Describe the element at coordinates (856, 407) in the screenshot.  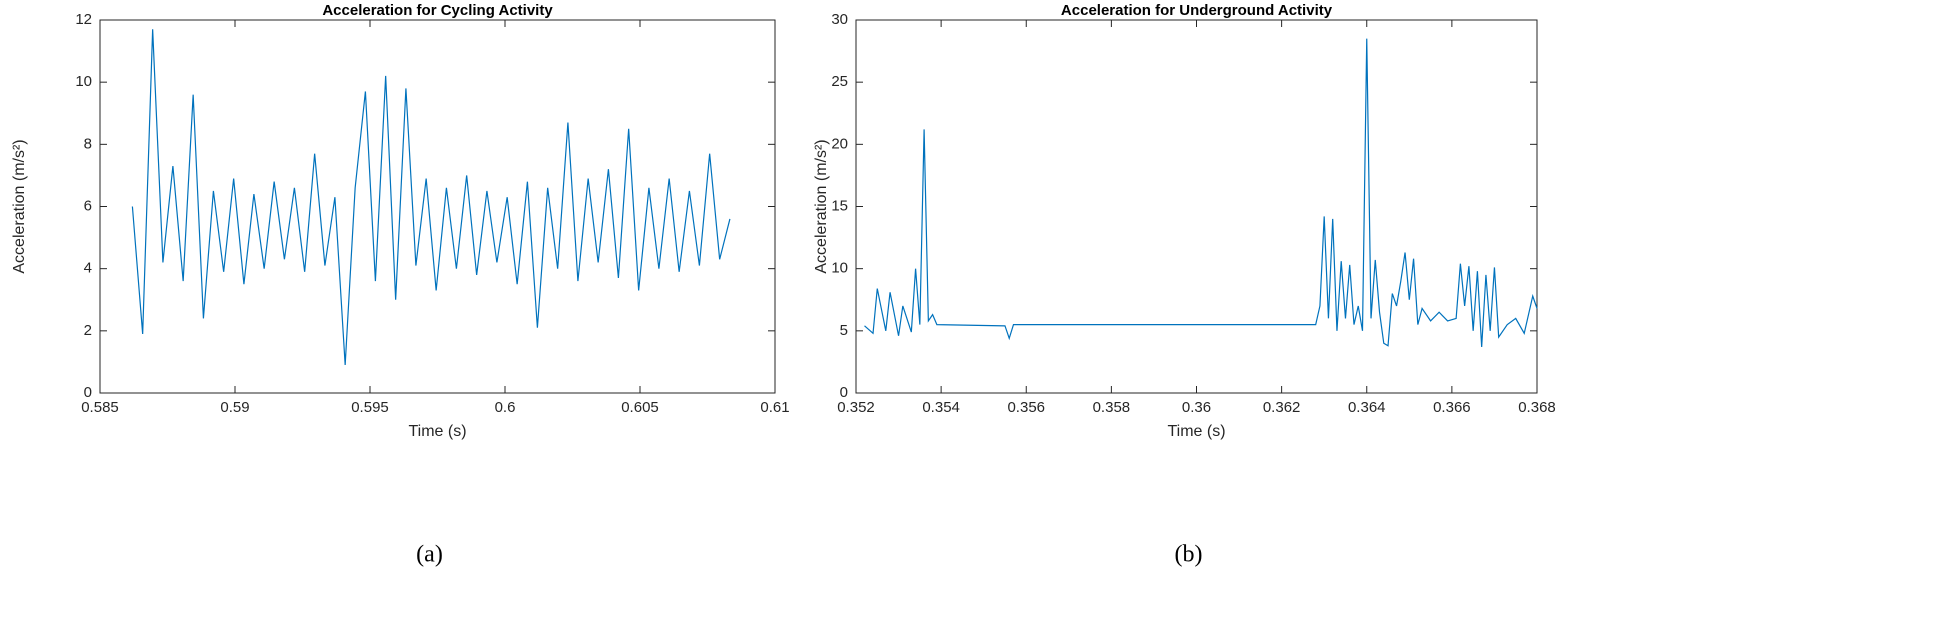
I see `x-tick-label: 0.352` at that location.